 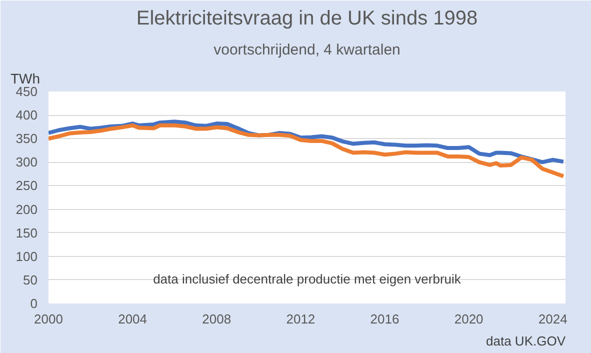 I want to click on y-tick-label: 450, so click(x=27, y=91).